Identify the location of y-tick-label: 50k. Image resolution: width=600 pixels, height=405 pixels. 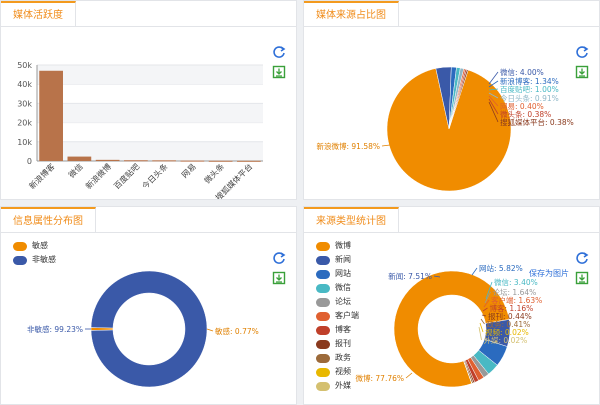
(24, 65).